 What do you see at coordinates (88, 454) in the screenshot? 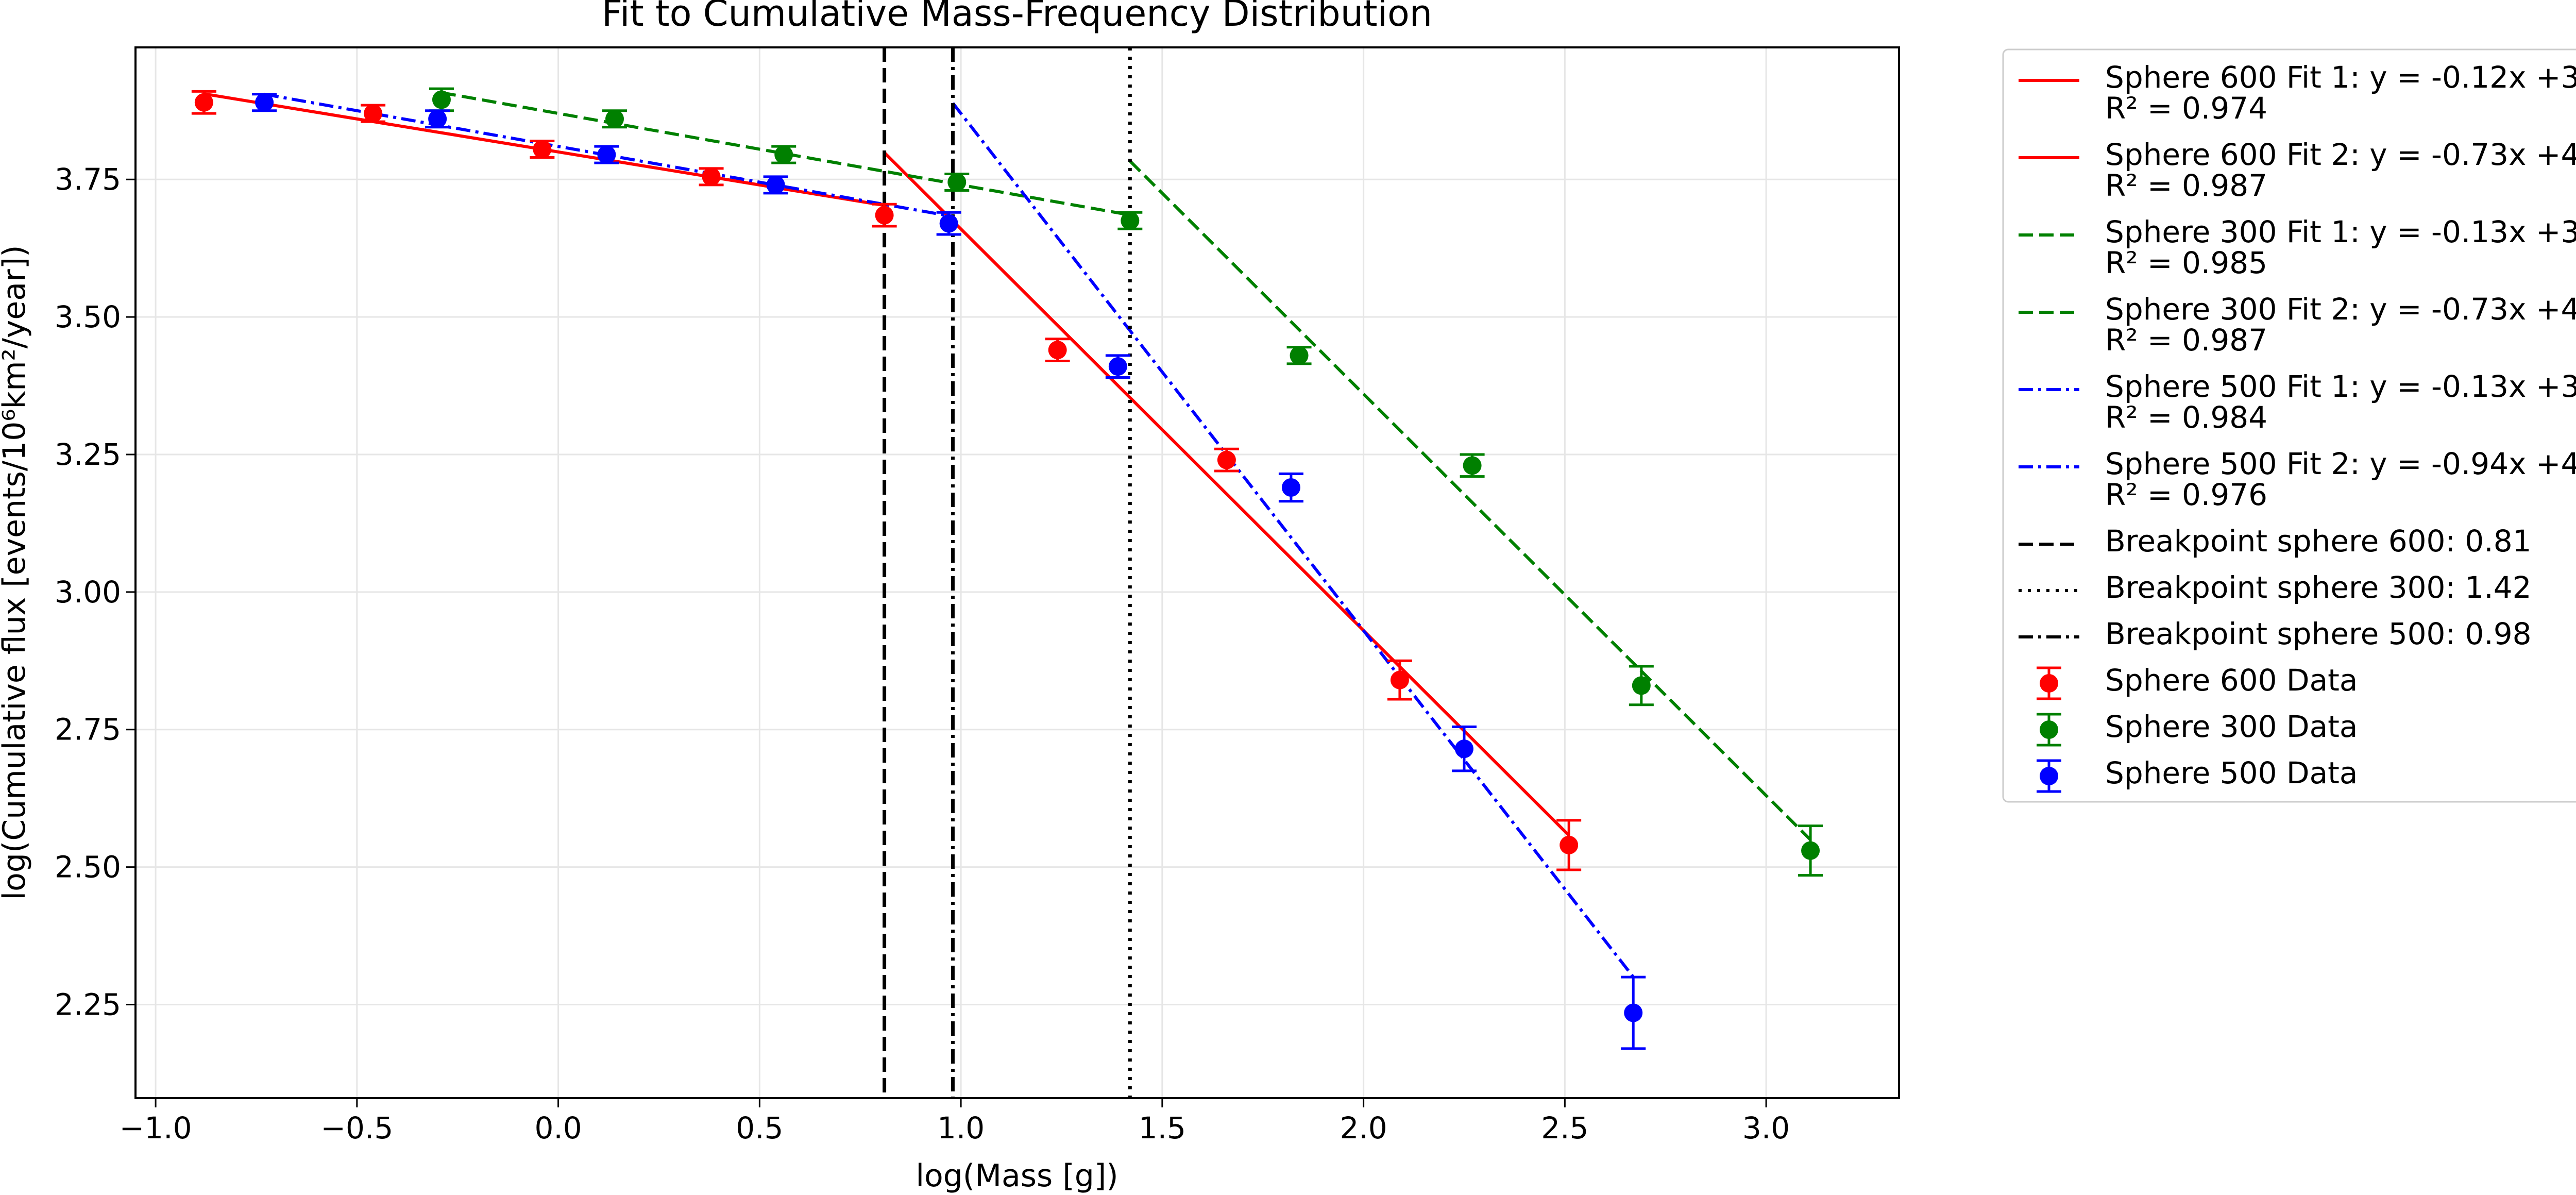
I see `y-tick-label: 3.25` at bounding box center [88, 454].